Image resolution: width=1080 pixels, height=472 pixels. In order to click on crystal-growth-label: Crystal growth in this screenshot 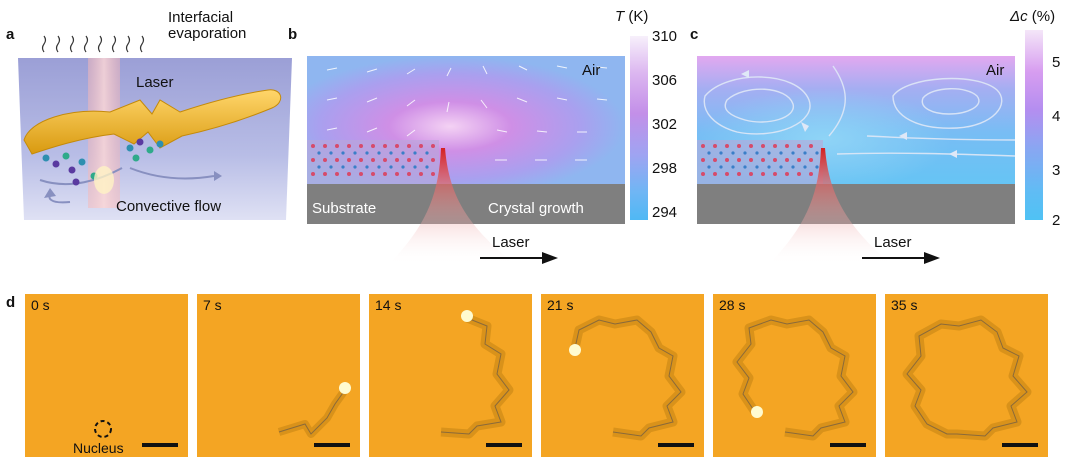, I will do `click(536, 208)`.